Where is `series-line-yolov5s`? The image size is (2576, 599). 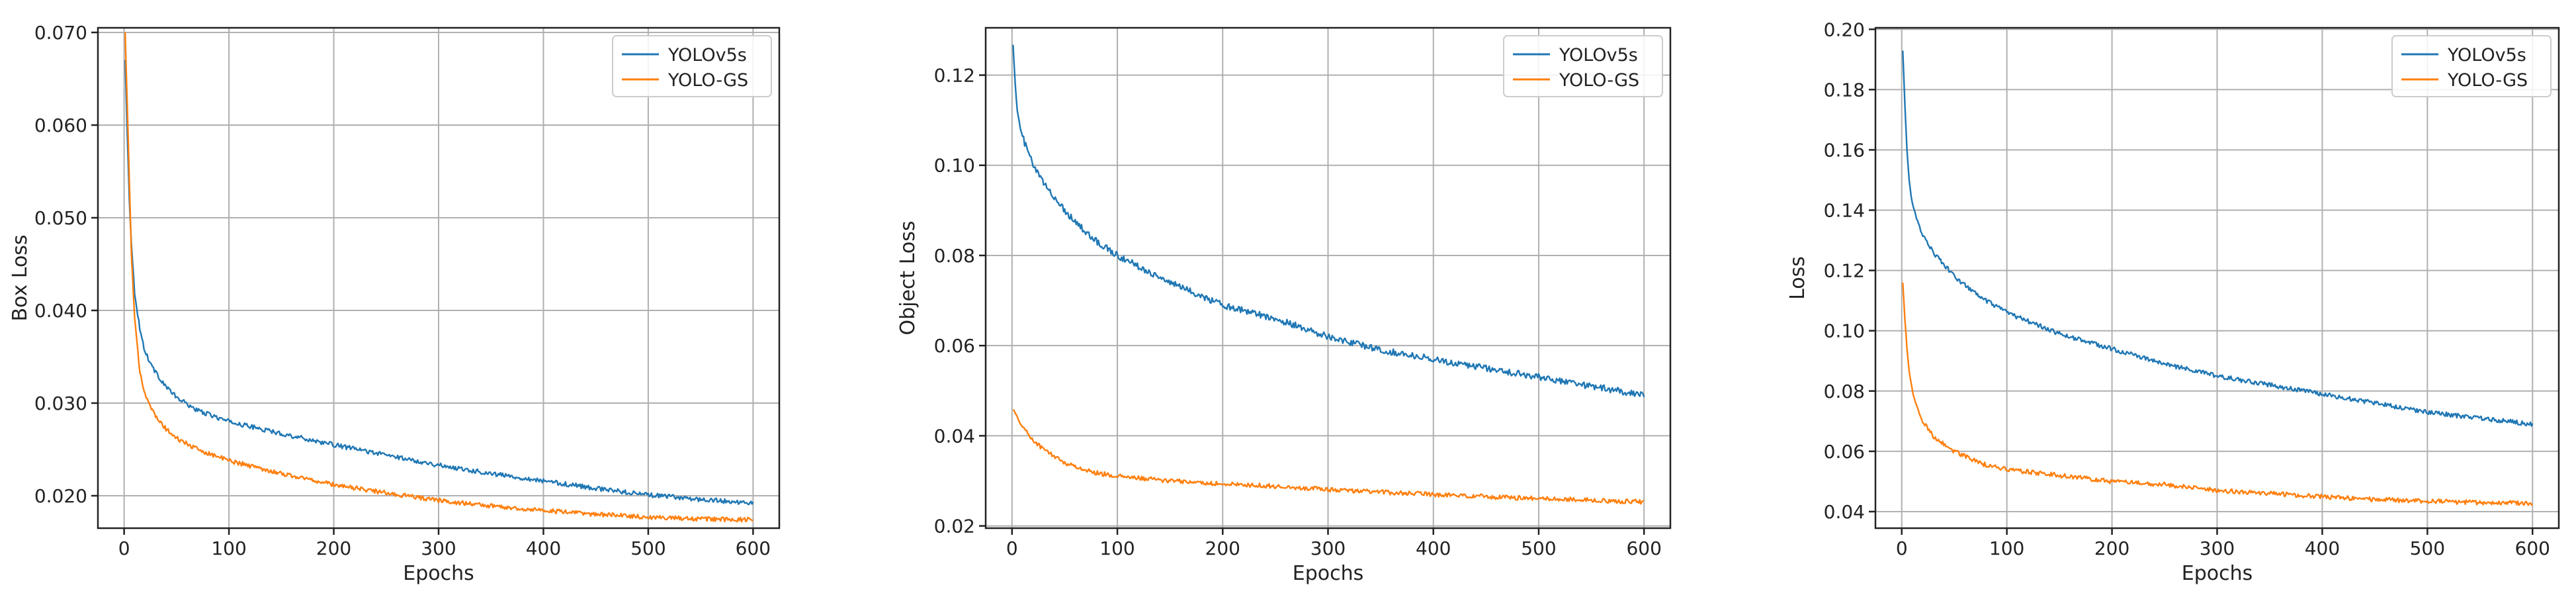
series-line-yolov5s is located at coordinates (1328, 221).